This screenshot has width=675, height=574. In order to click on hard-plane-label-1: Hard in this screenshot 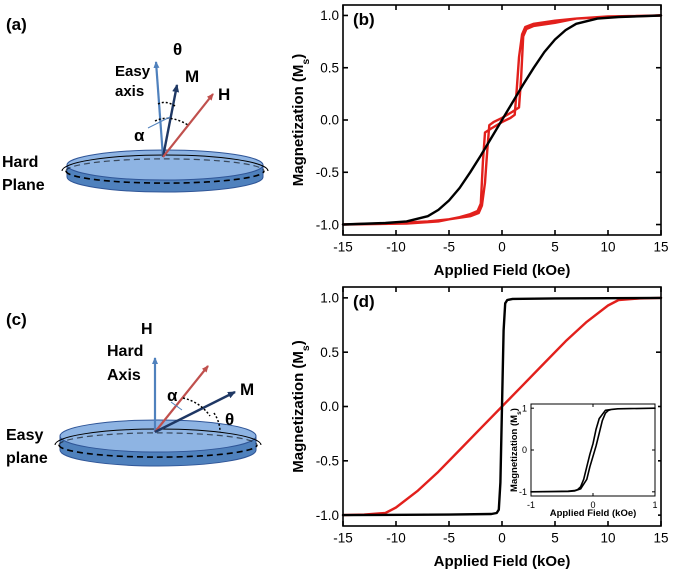, I will do `click(20, 162)`.